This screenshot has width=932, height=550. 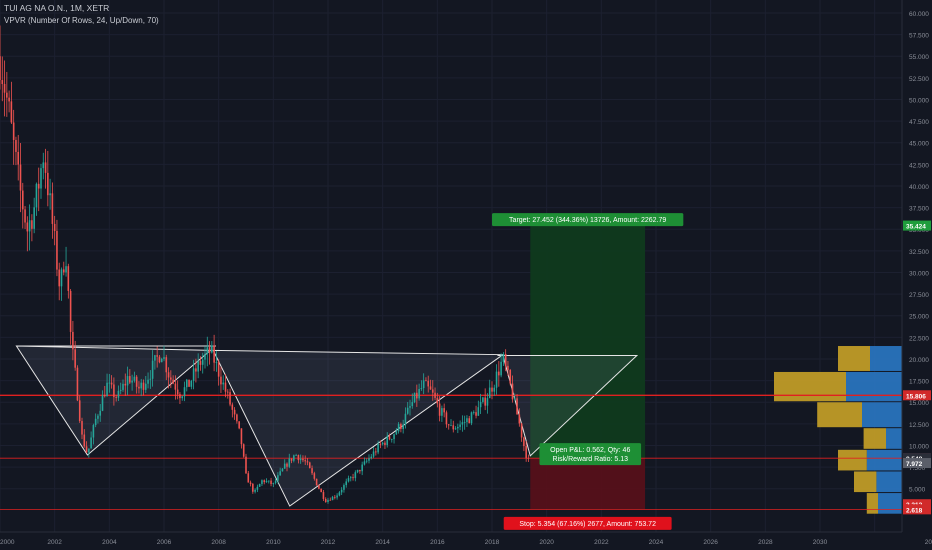 I want to click on y-tick-label: 45.000, so click(x=919, y=144).